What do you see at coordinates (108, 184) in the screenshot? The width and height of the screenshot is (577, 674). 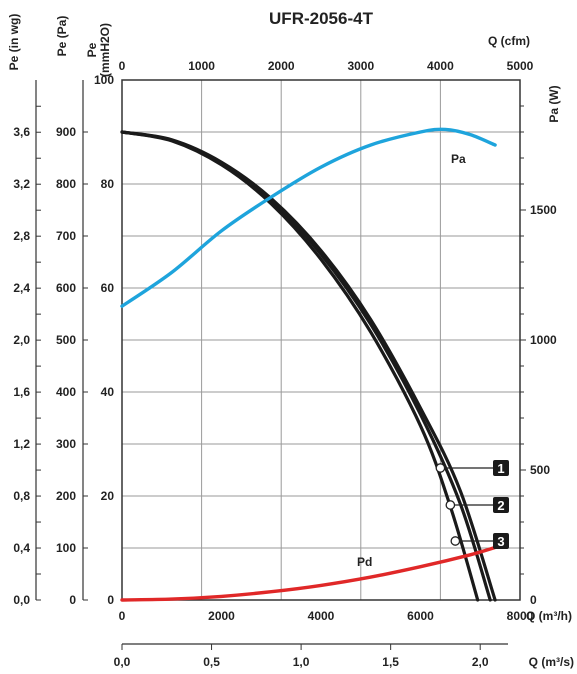 I see `y-mmH2O-tick-label: 80` at bounding box center [108, 184].